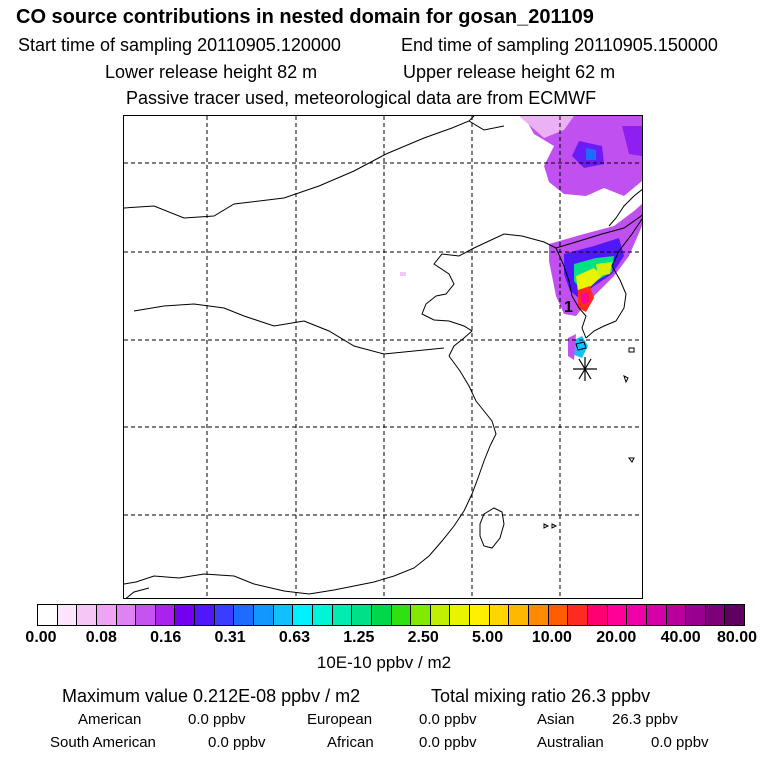  What do you see at coordinates (101, 637) in the screenshot?
I see `colorbar-tick-label: 0.08` at bounding box center [101, 637].